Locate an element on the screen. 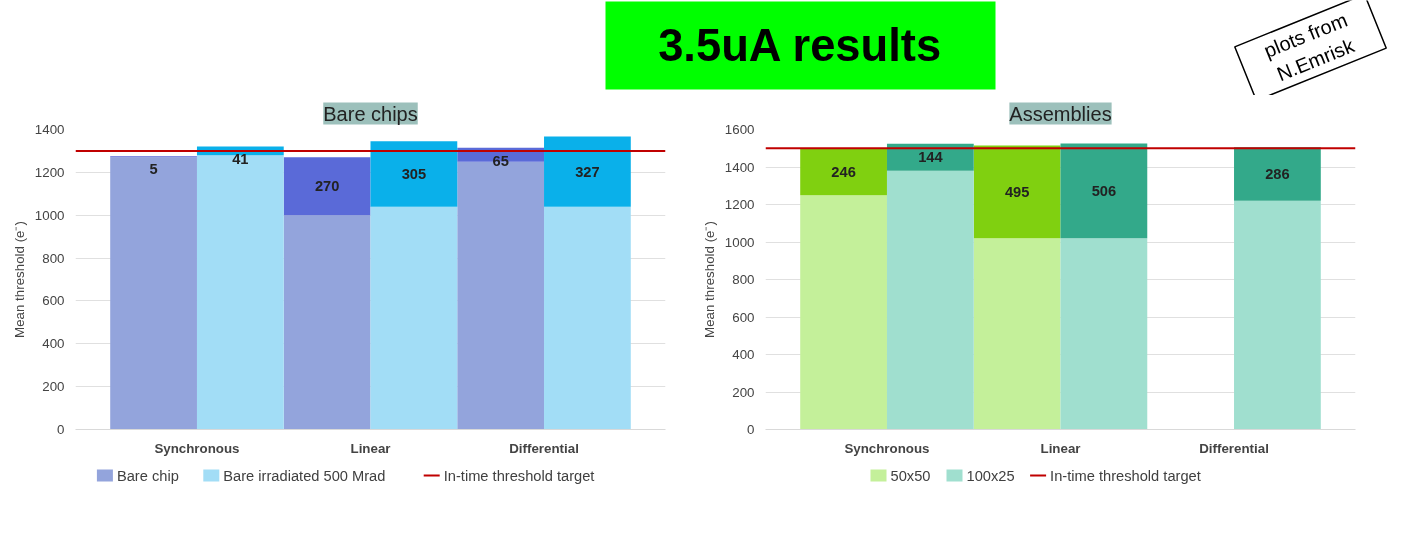 This screenshot has height=560, width=1413. legend-label: Bare chip is located at coordinates (147, 475).